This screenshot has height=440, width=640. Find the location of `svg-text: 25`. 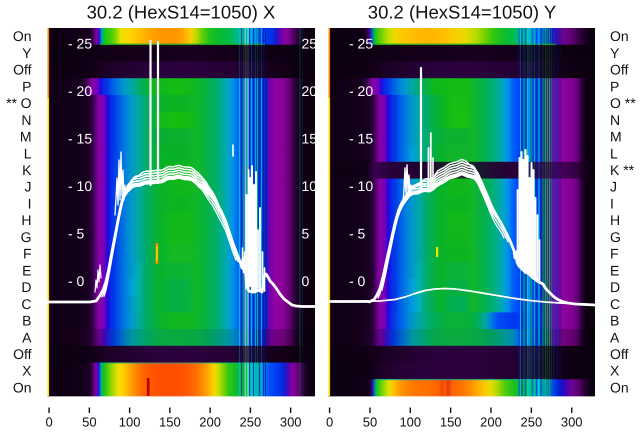

svg-text: 25 is located at coordinates (310, 43).